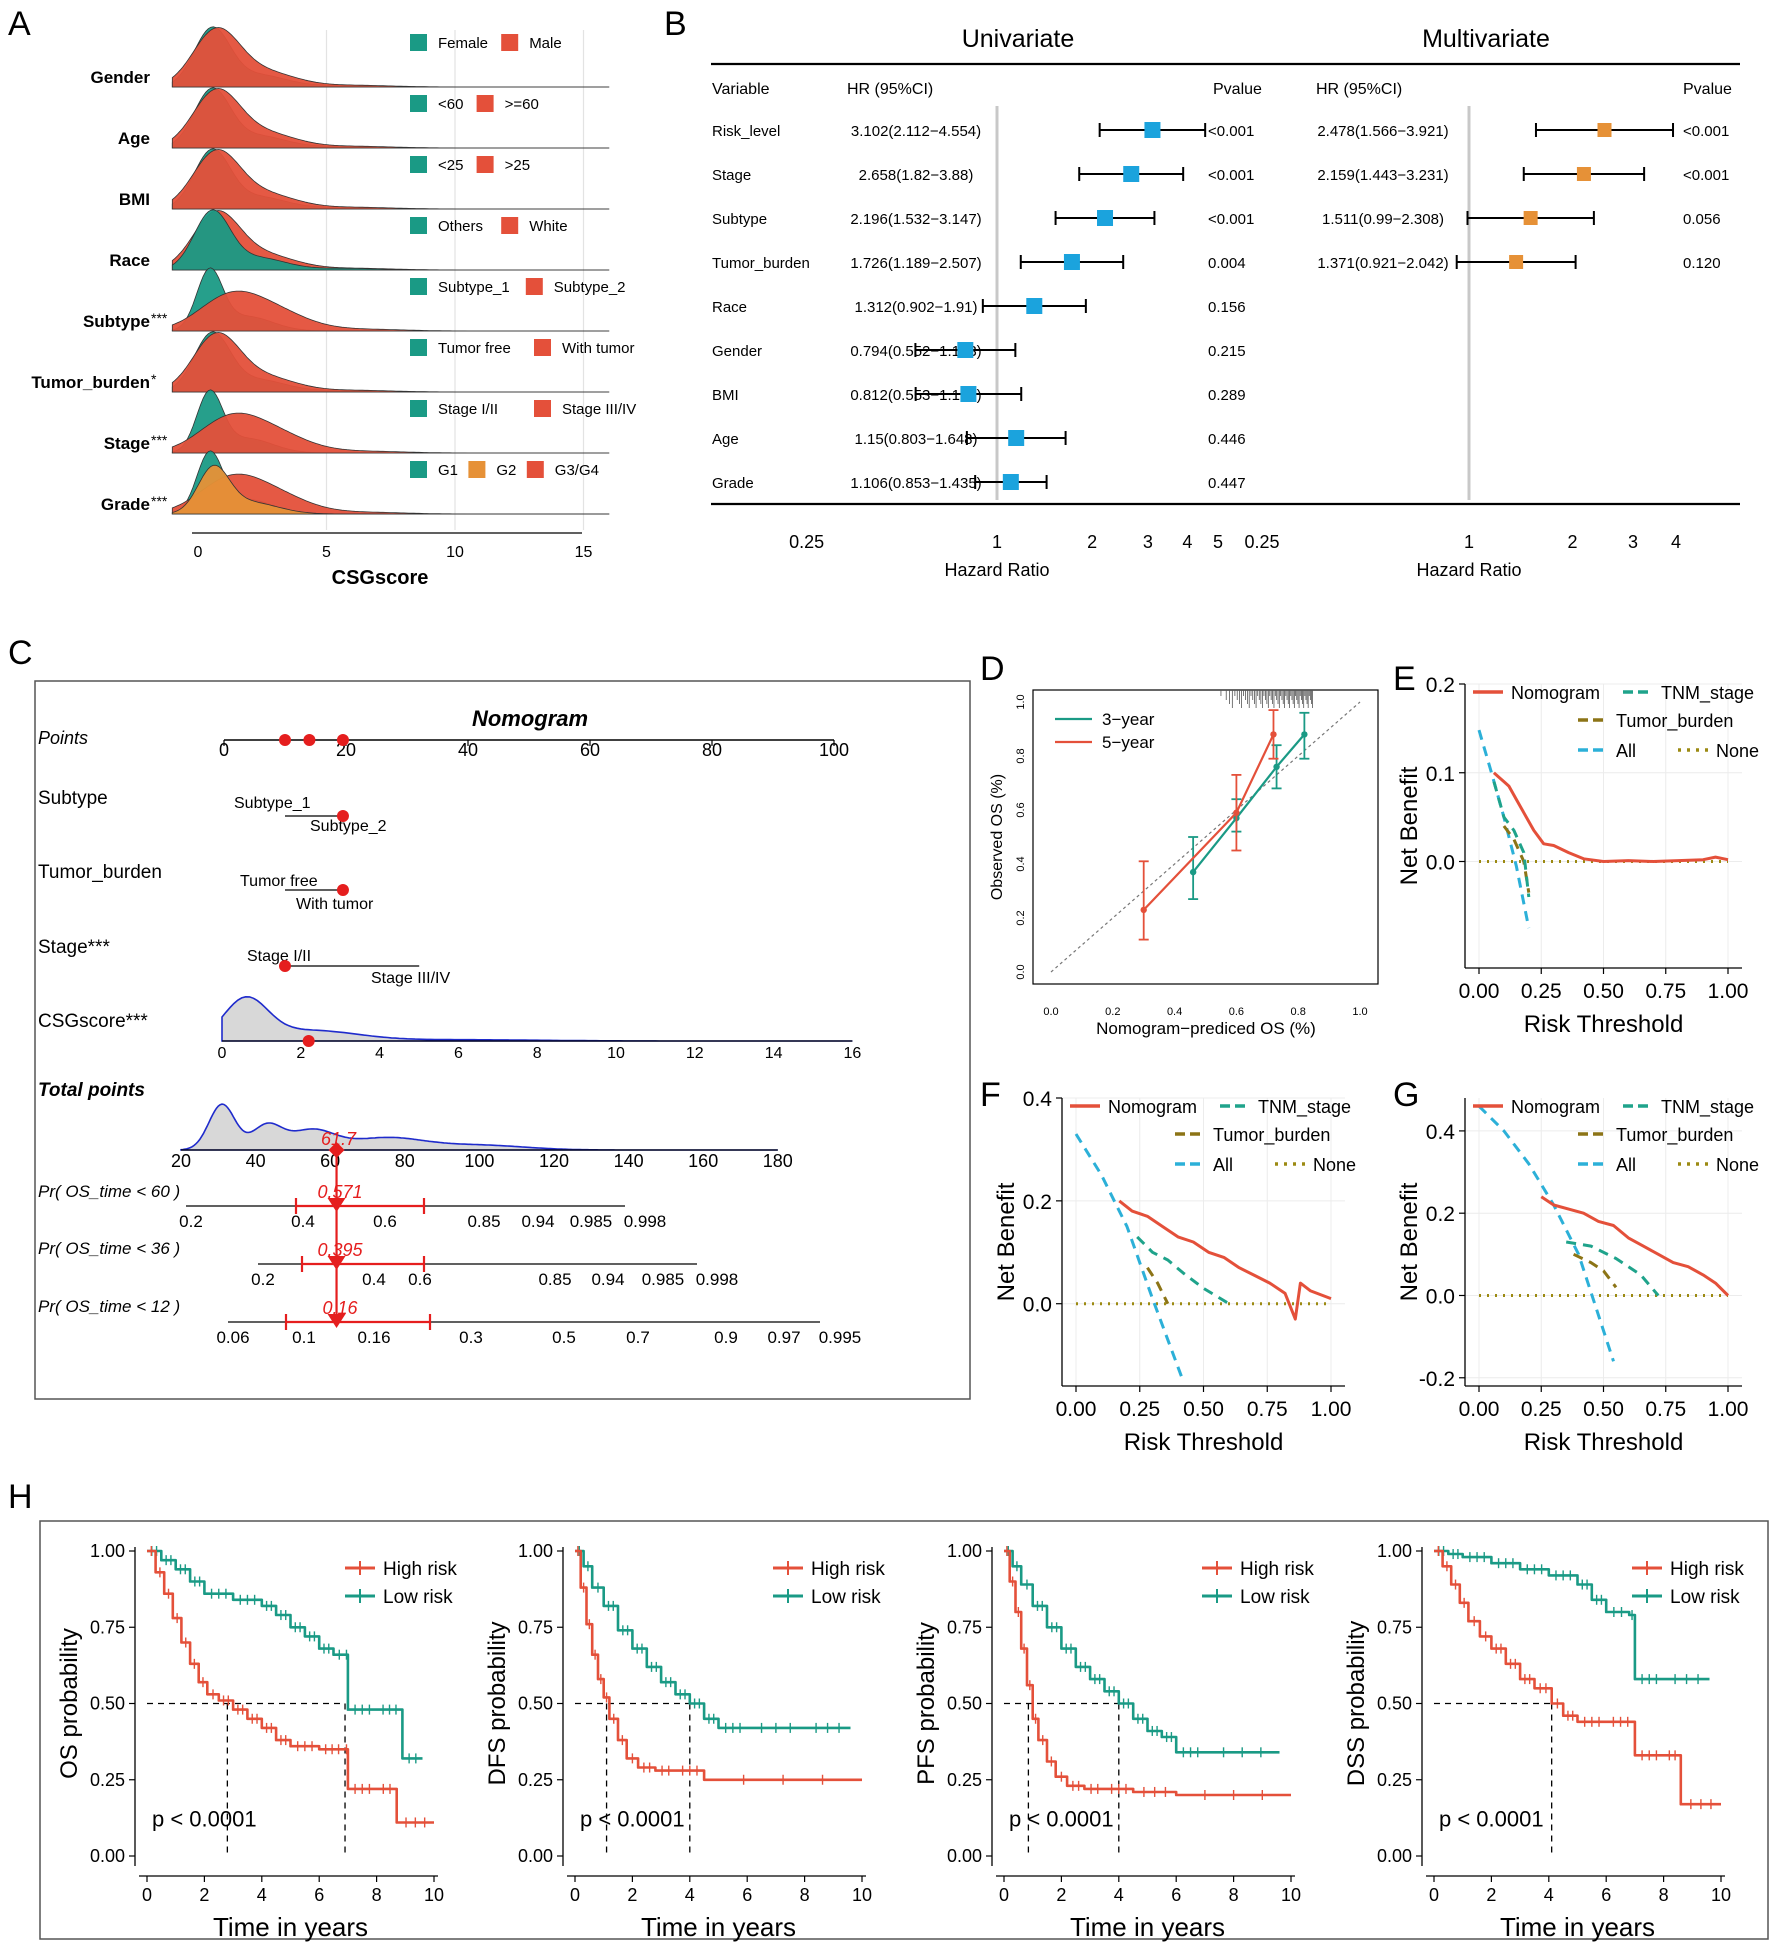  I want to click on x-tick-label: 0.6, so click(1236, 1012).